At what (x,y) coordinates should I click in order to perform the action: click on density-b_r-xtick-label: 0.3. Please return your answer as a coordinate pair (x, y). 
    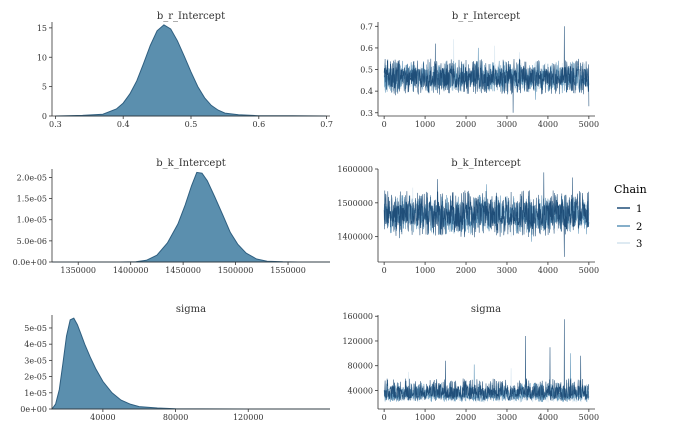
    Looking at the image, I should click on (55, 124).